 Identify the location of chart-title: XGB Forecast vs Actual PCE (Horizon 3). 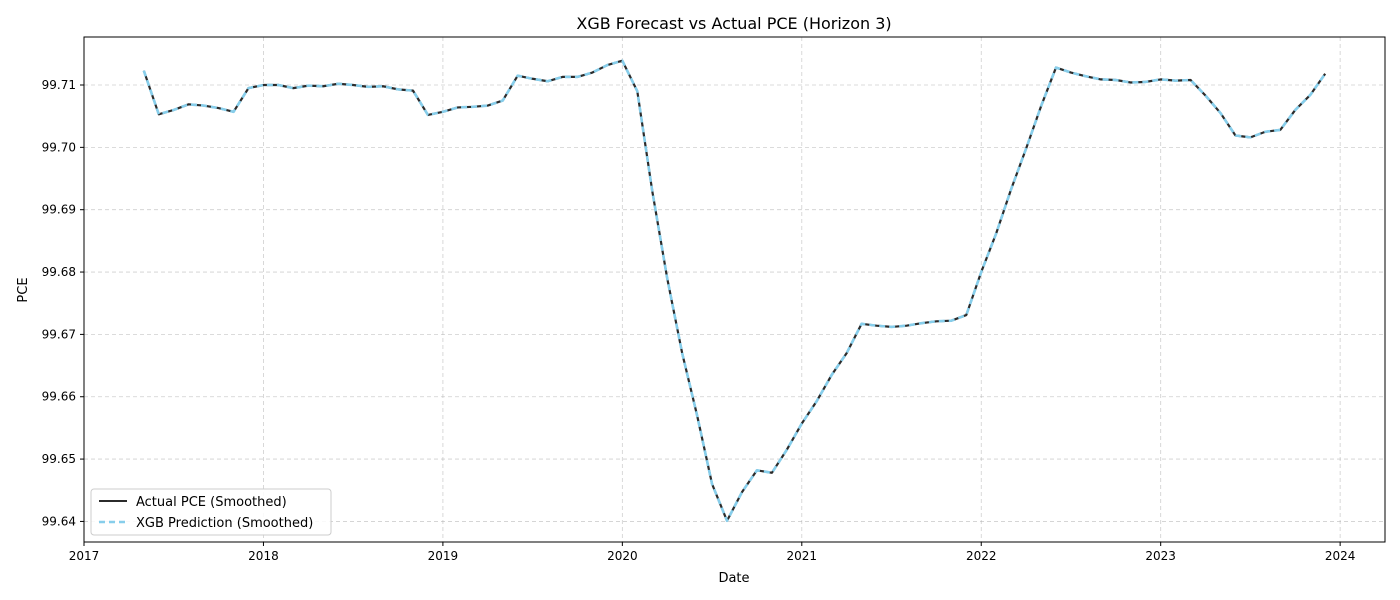
(733, 23).